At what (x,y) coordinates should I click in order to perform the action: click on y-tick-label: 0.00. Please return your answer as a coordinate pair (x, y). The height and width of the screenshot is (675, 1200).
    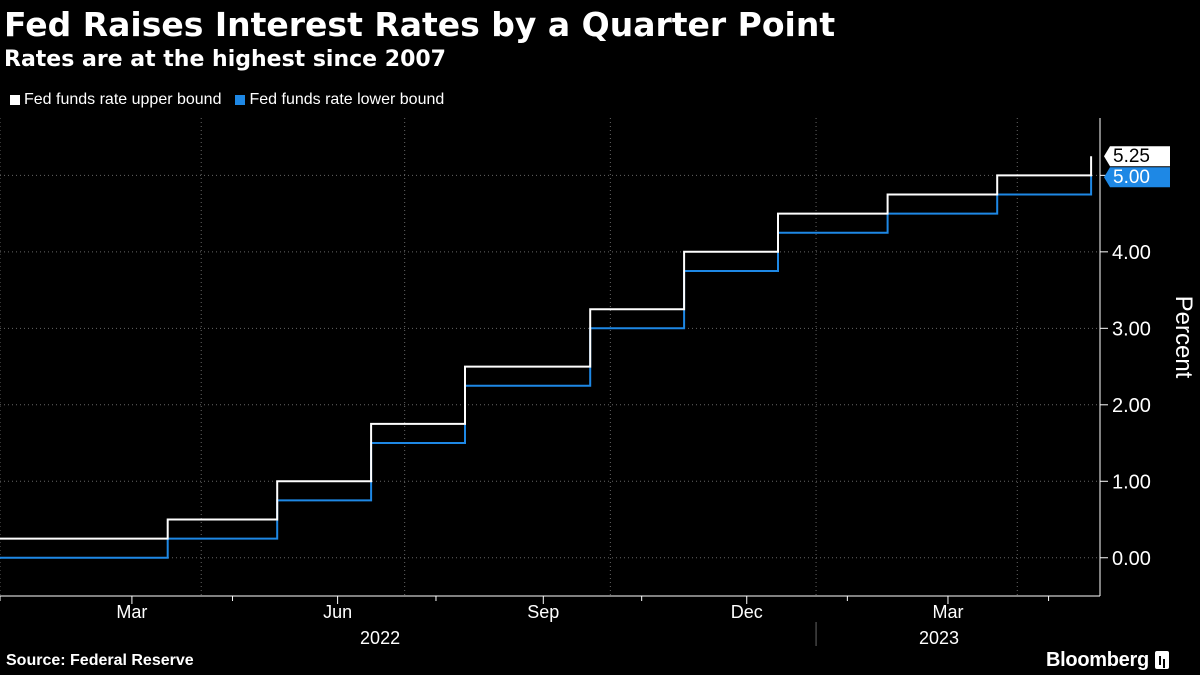
    Looking at the image, I should click on (1131, 559).